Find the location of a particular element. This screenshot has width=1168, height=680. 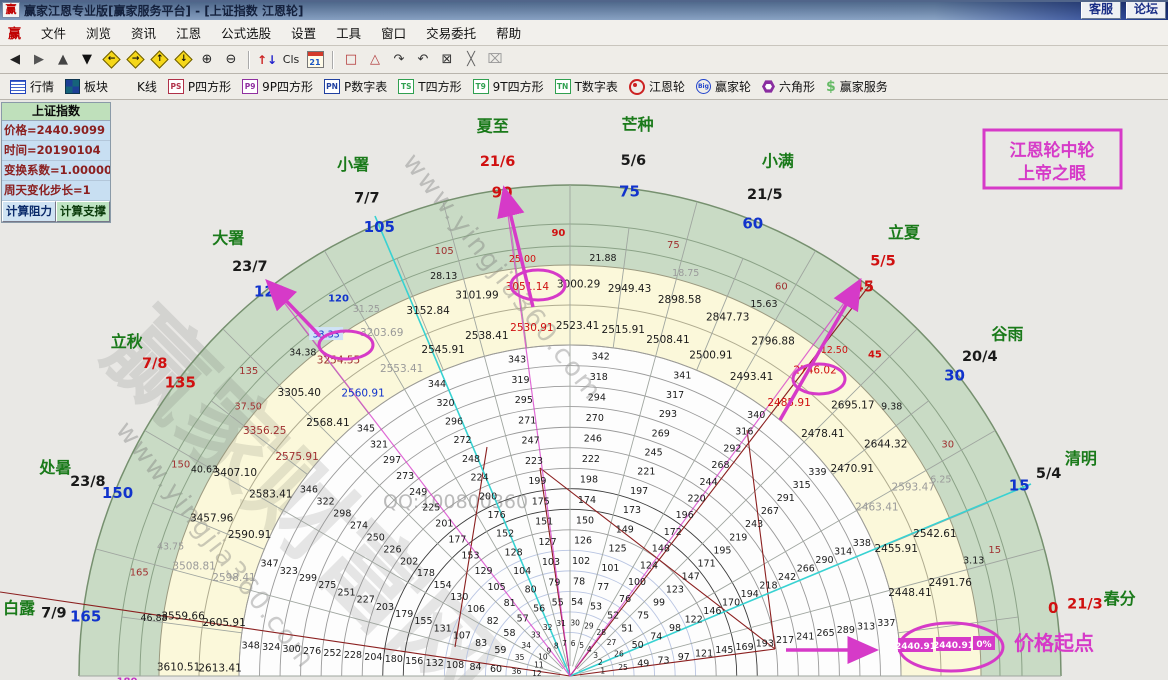

boxed-x-icon: ⊠ is located at coordinates (447, 59).